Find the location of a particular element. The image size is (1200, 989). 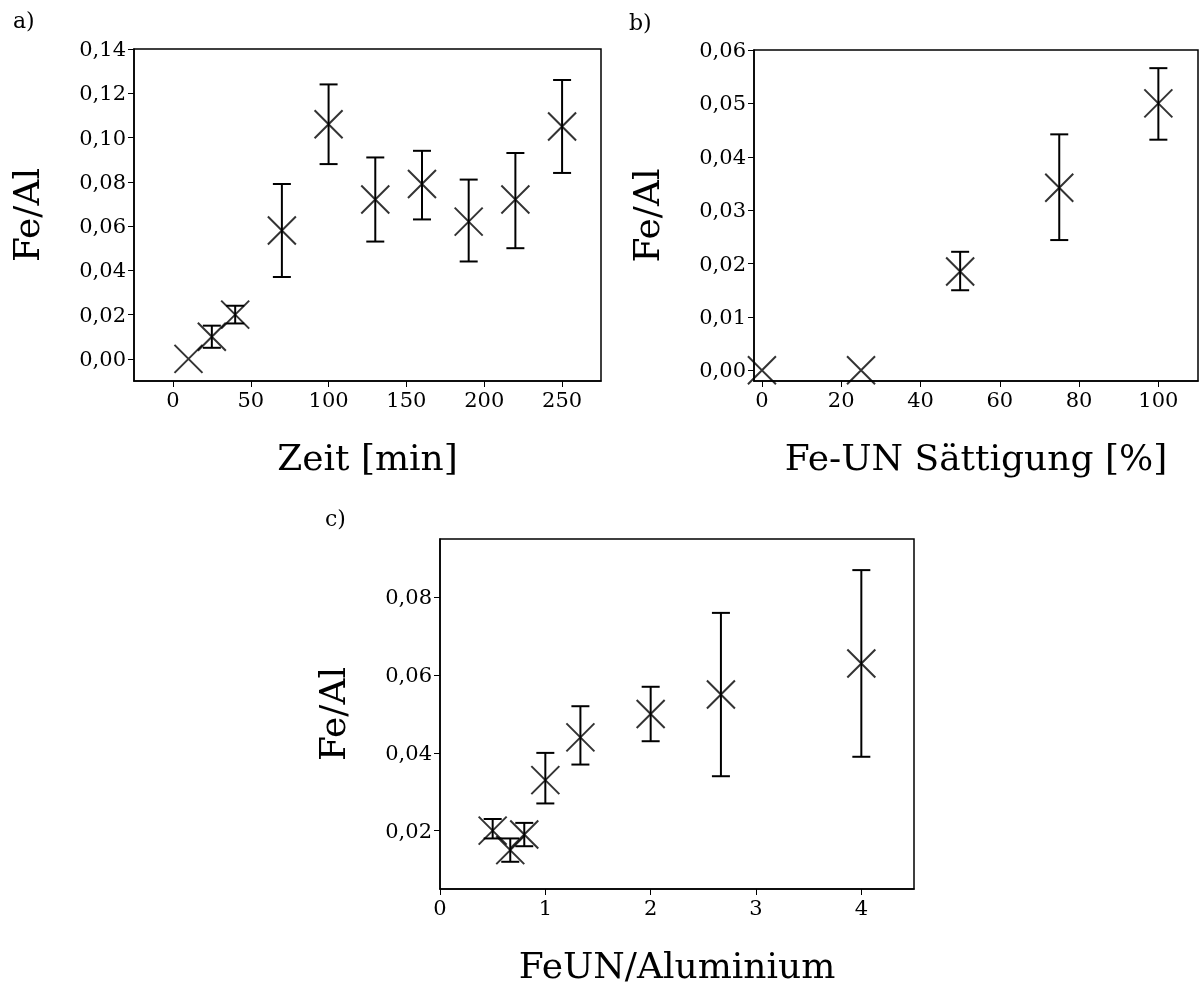

y-tick-label: 0,03 is located at coordinates (722, 210).